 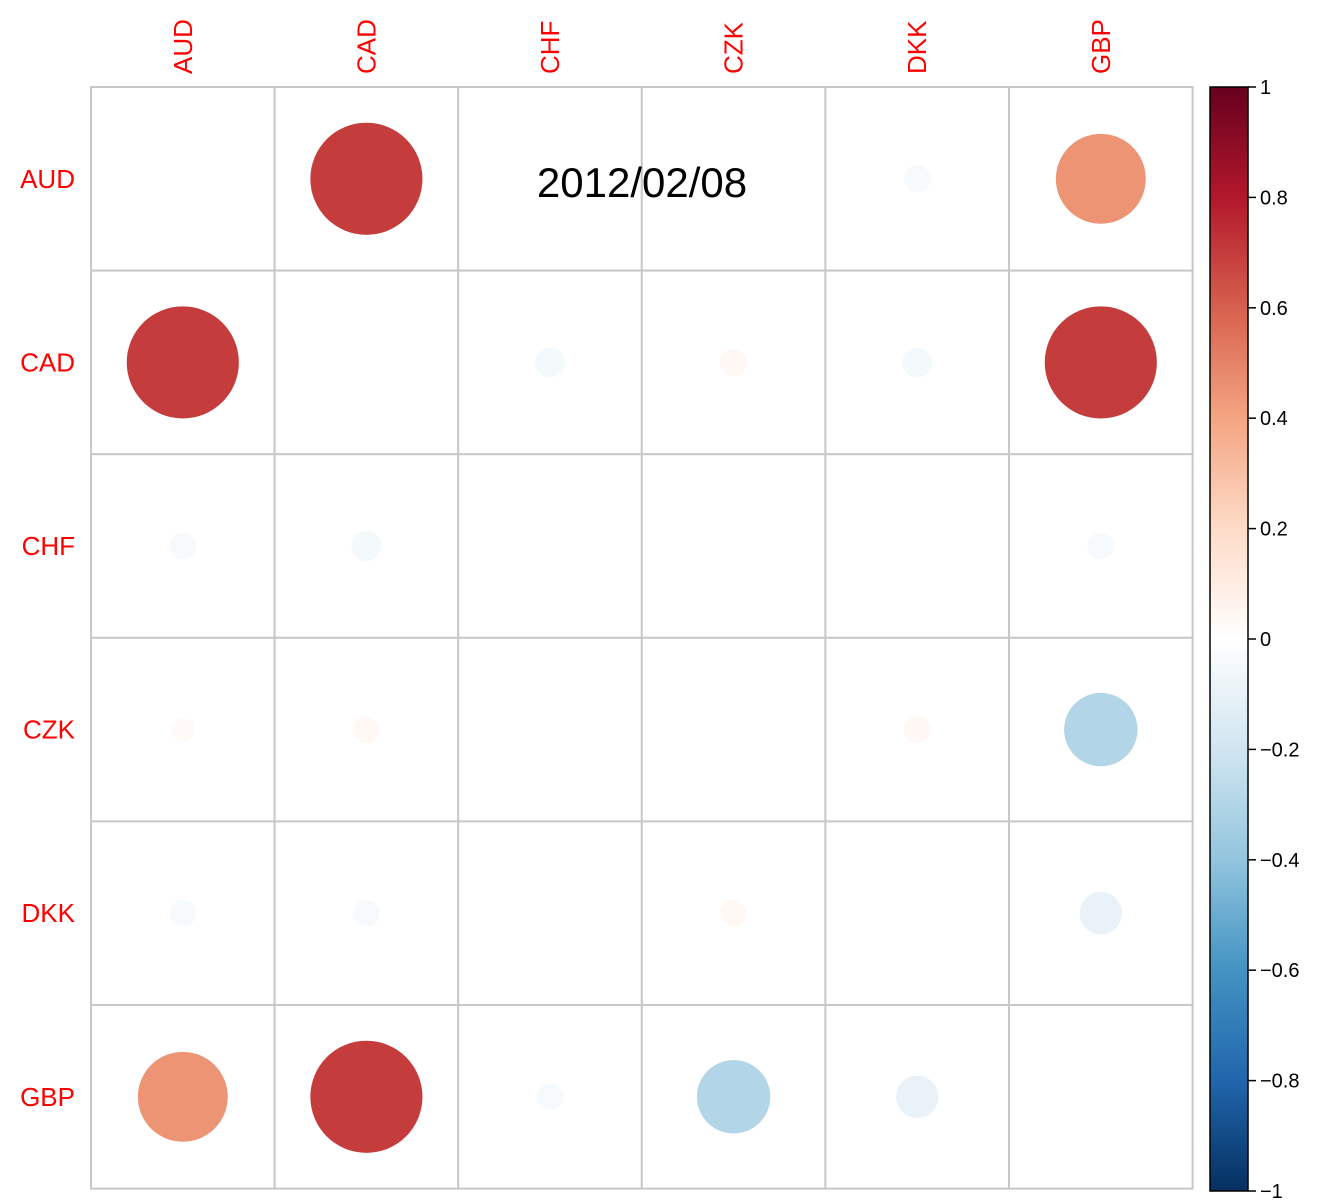 I want to click on col-label-czk: CZK, so click(x=734, y=47).